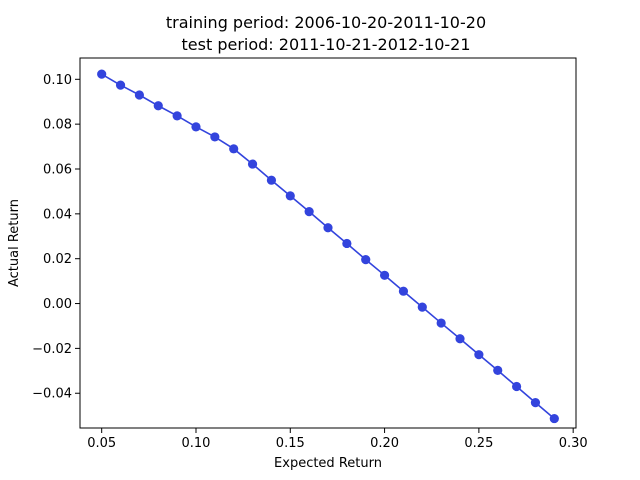 The image size is (640, 480). What do you see at coordinates (196, 443) in the screenshot?
I see `x-tick-label: 0.10` at bounding box center [196, 443].